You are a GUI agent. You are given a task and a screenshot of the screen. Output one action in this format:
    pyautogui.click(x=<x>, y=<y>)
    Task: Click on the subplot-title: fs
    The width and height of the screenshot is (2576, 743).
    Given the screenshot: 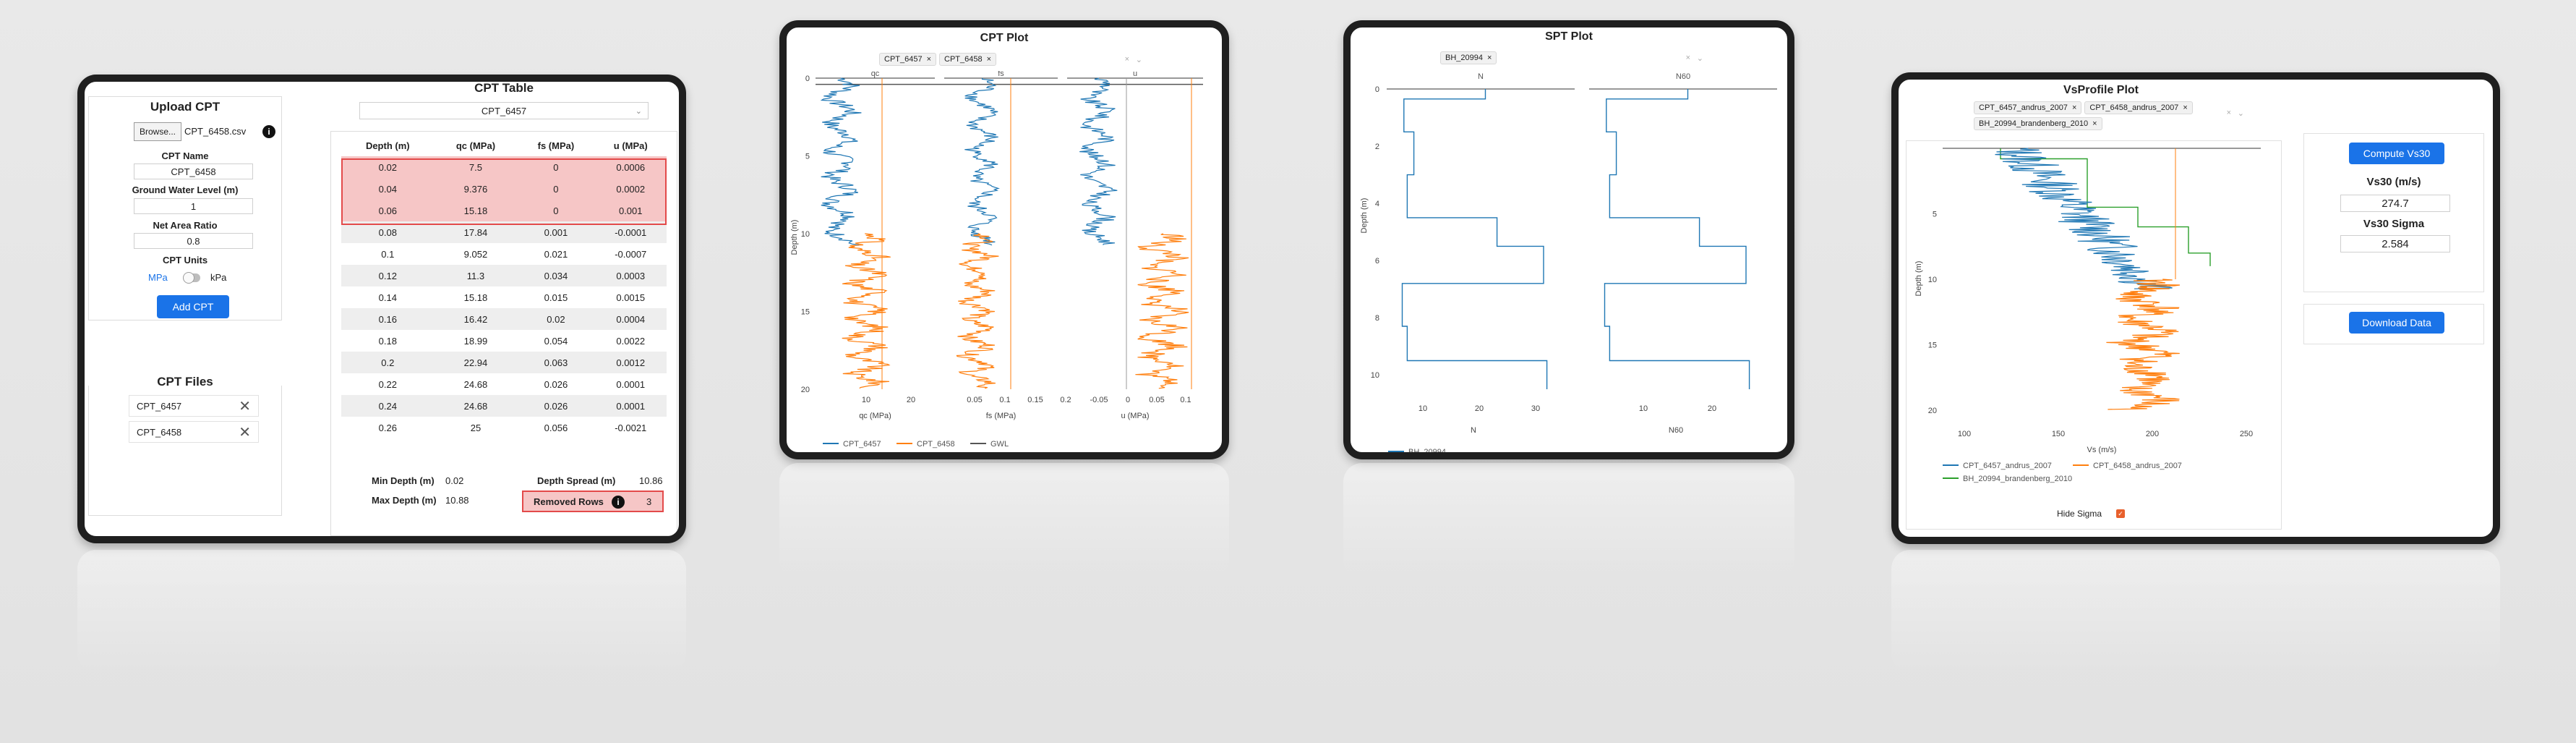 What is the action you would take?
    pyautogui.click(x=1001, y=74)
    